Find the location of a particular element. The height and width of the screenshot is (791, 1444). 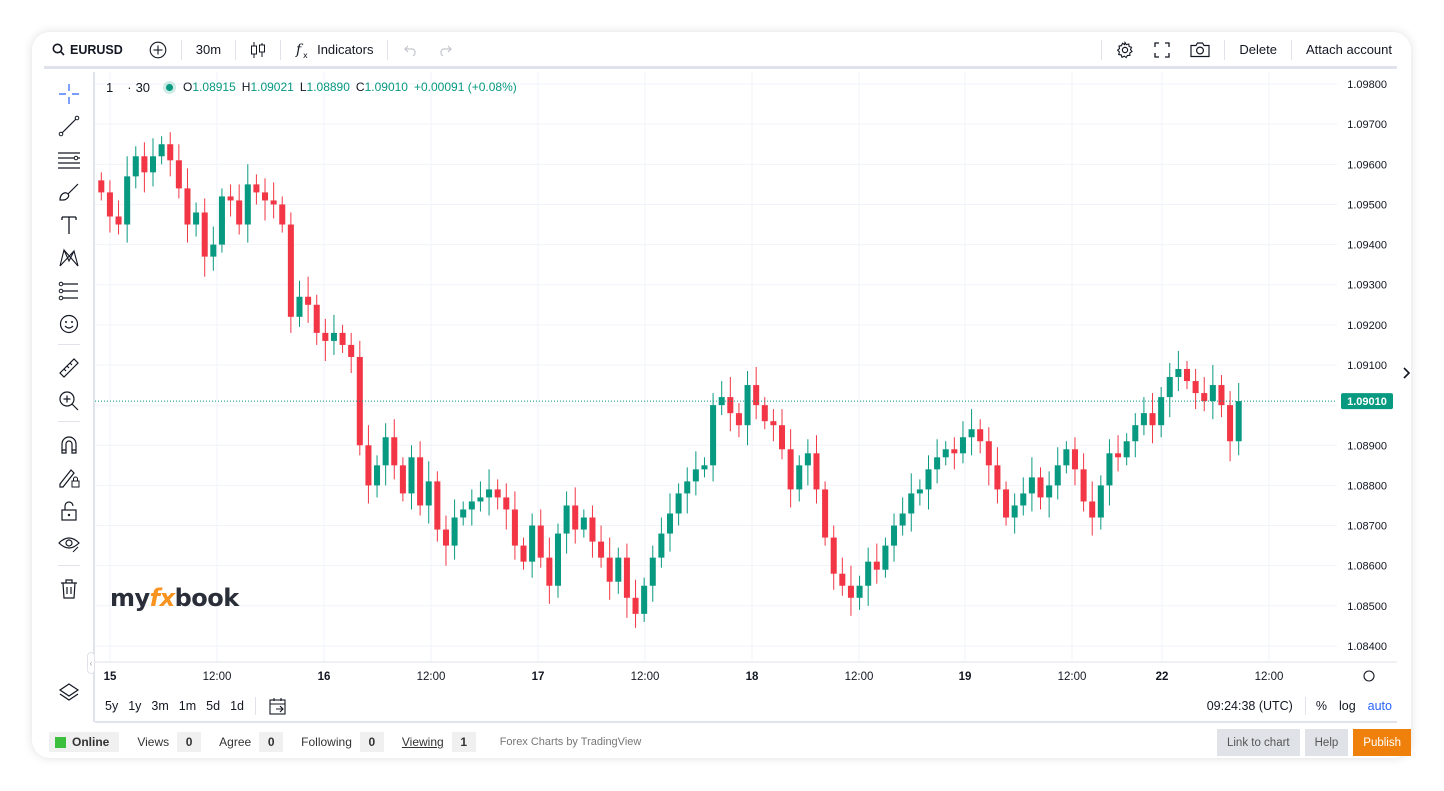

undo-button is located at coordinates (409, 49).